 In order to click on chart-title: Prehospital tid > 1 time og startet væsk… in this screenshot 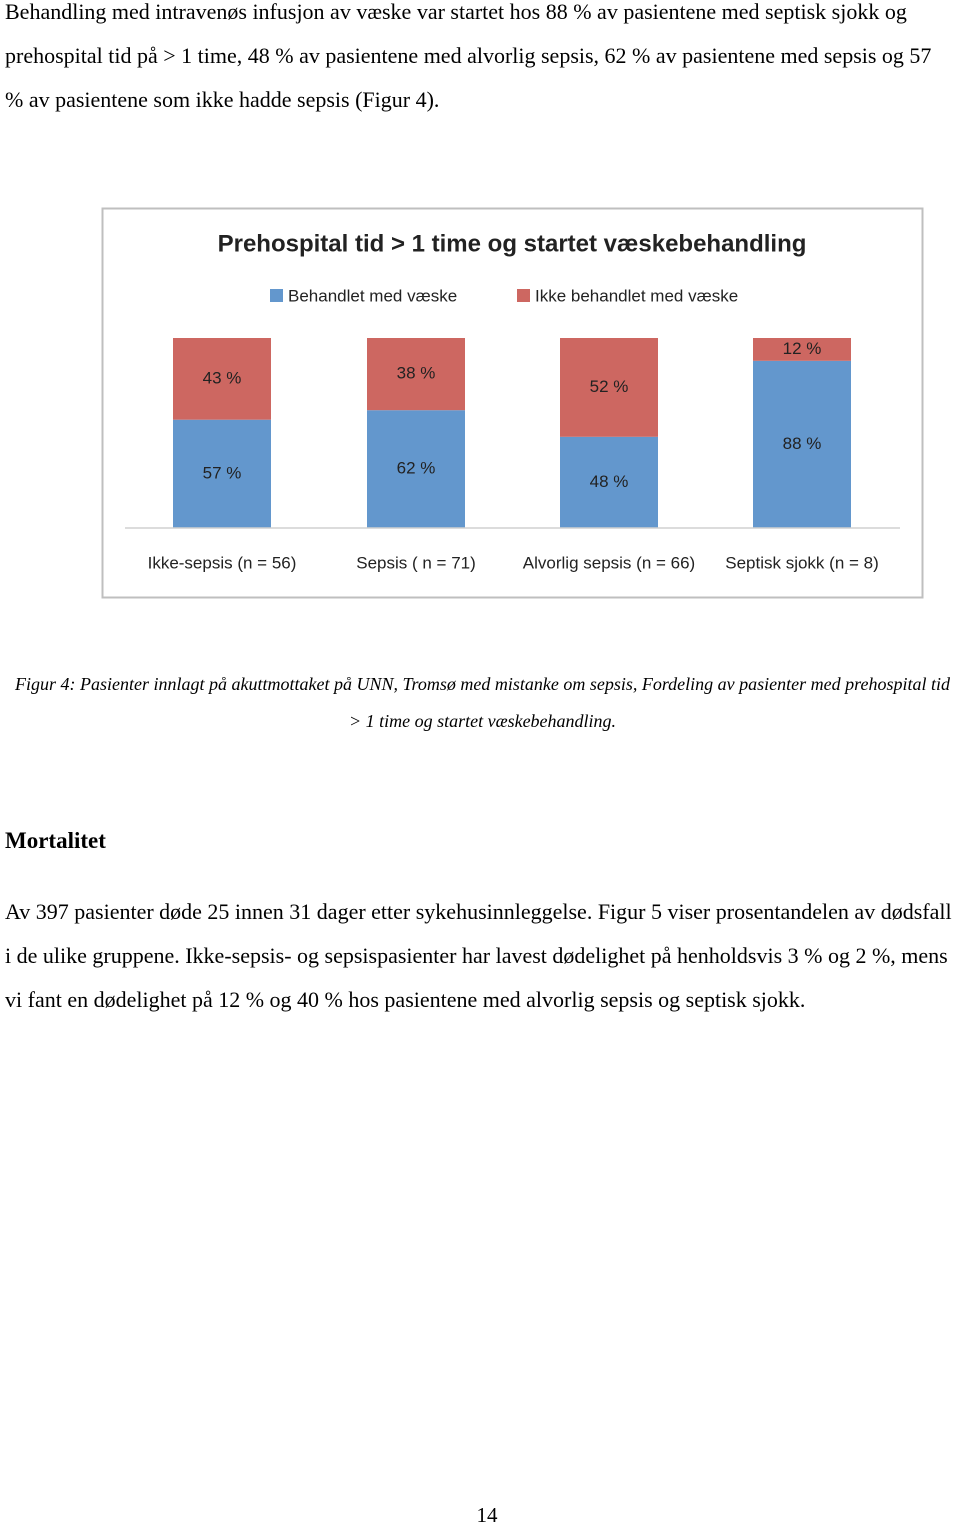, I will do `click(512, 243)`.